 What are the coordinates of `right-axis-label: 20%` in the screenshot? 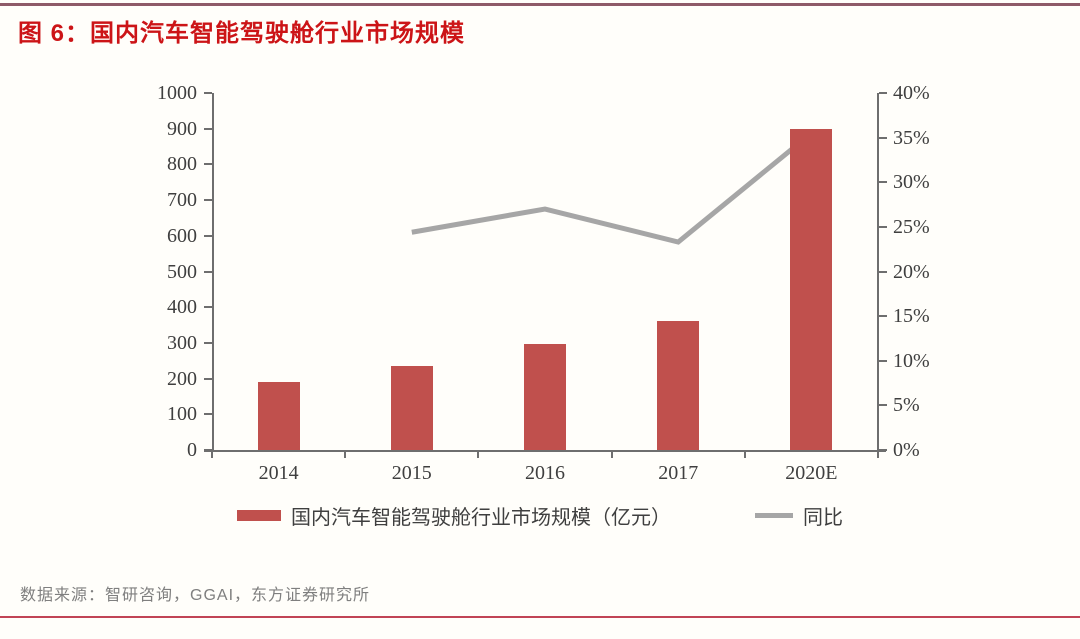 It's located at (911, 271).